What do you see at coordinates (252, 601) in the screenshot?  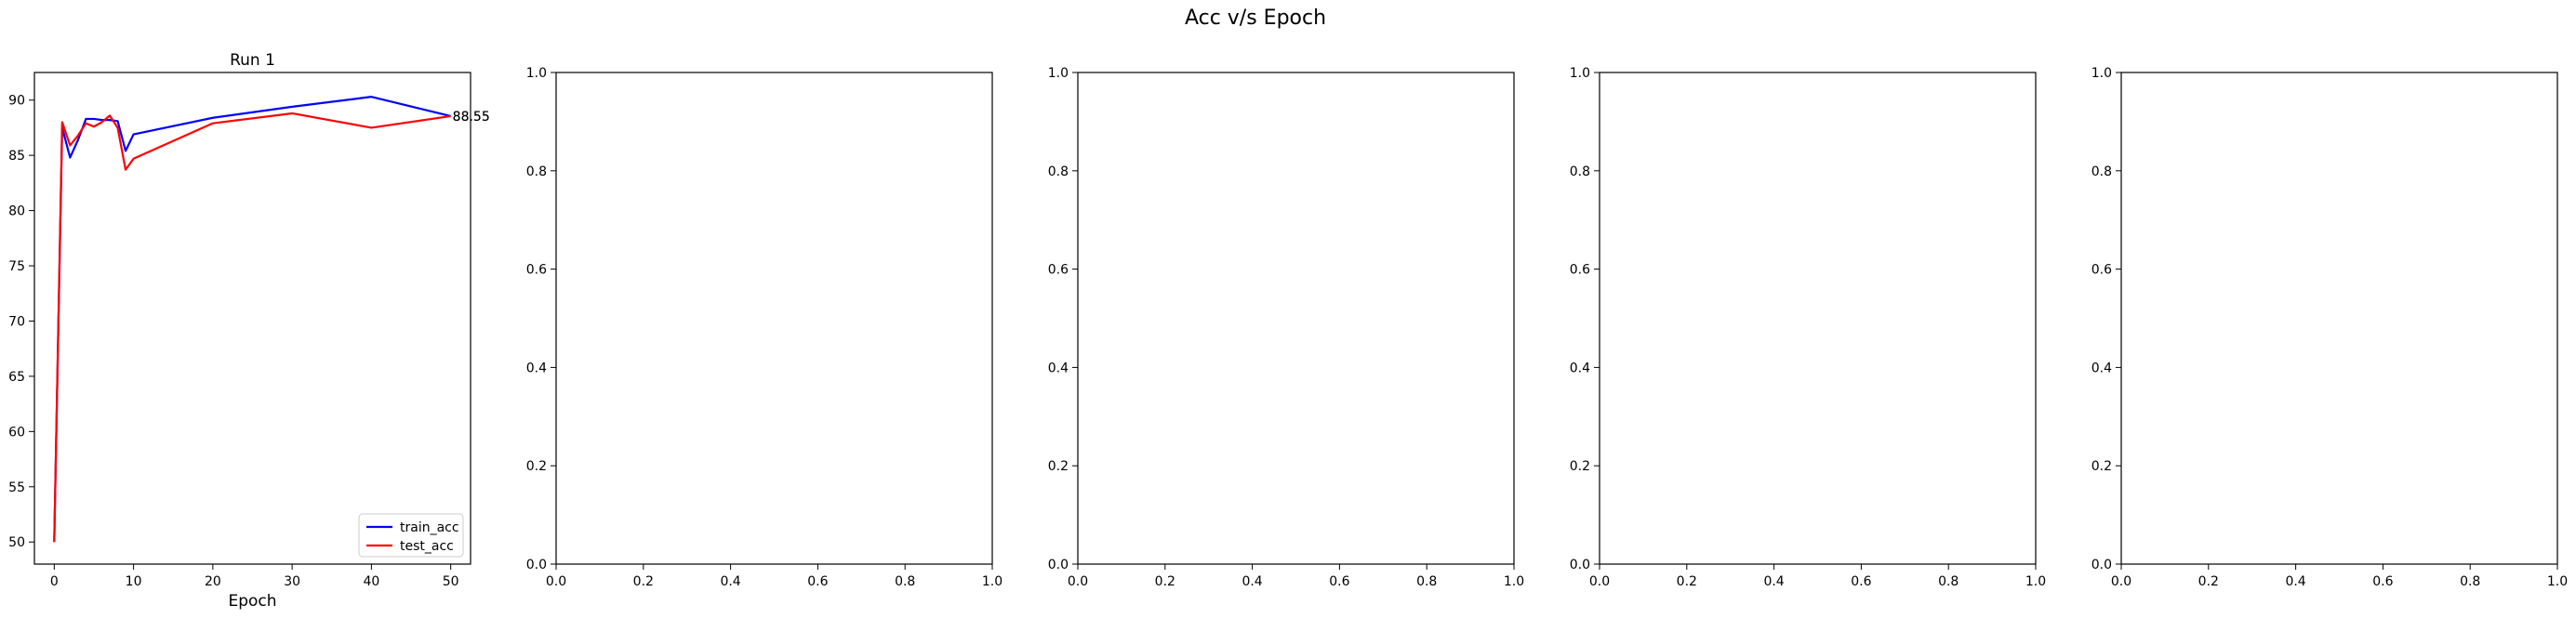 I see `x-axis-label: Epoch` at bounding box center [252, 601].